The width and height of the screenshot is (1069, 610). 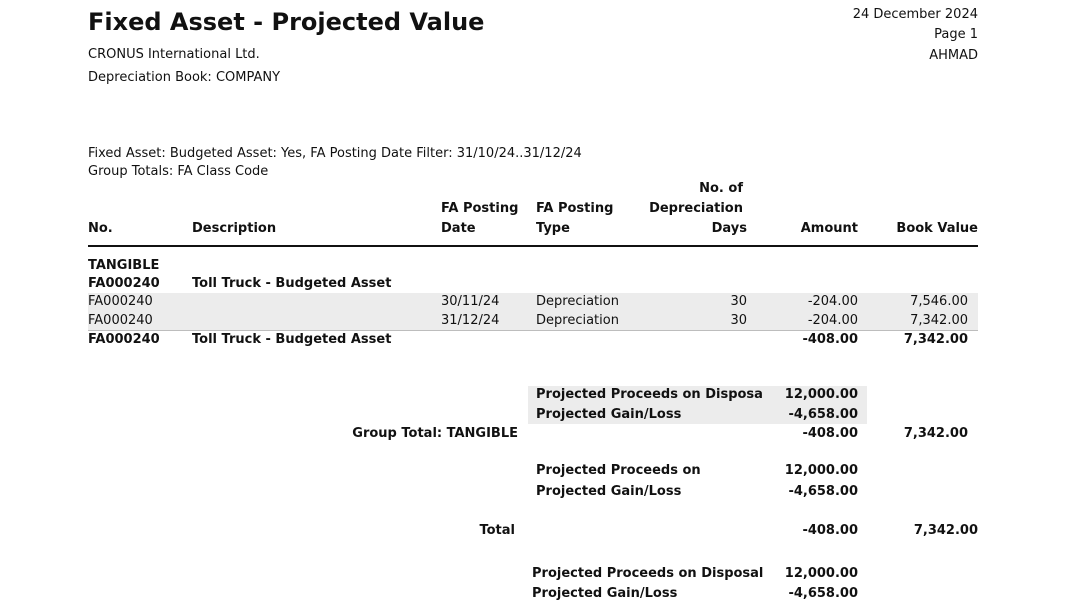 What do you see at coordinates (945, 530) in the screenshot?
I see `grand-total-book-value: 7,342.00` at bounding box center [945, 530].